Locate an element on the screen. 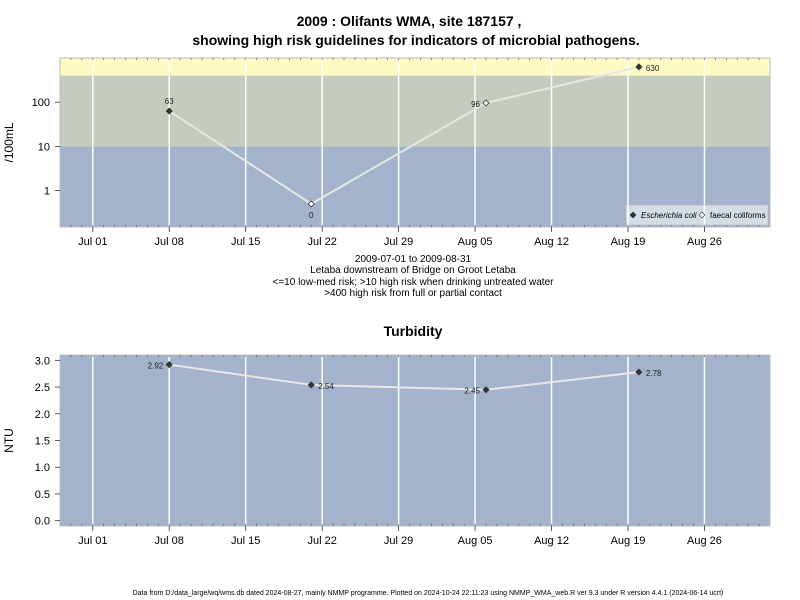 This screenshot has height=600, width=800. data-label: 2.92 is located at coordinates (156, 366).